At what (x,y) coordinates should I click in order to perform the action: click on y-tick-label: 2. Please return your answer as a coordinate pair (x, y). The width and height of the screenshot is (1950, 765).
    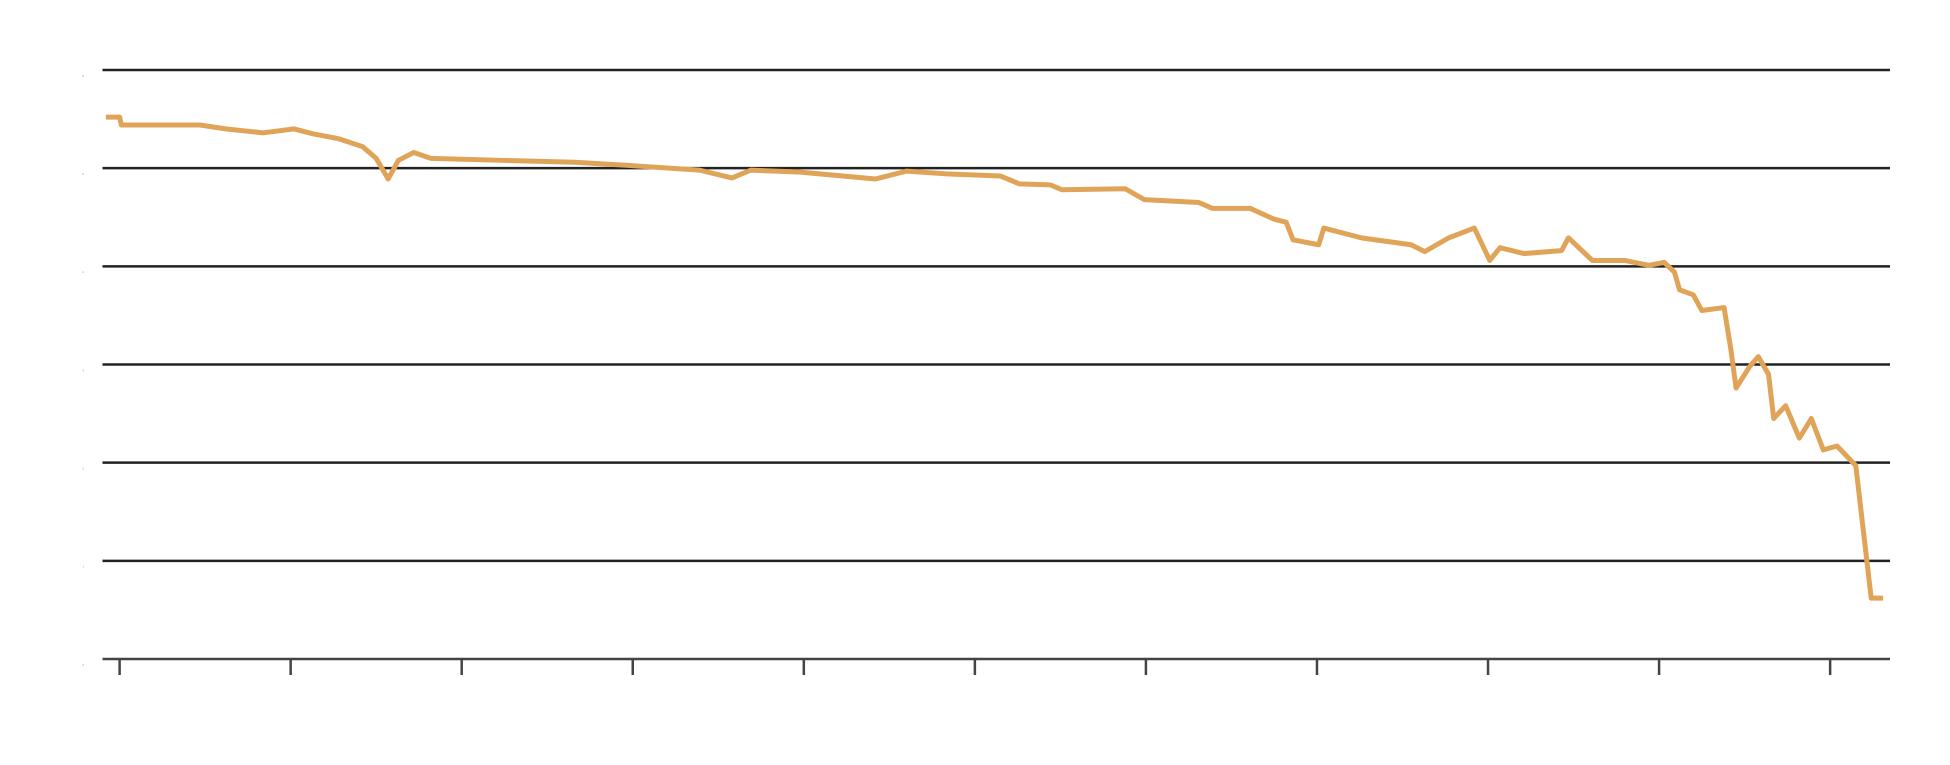
    Looking at the image, I should click on (83, 468).